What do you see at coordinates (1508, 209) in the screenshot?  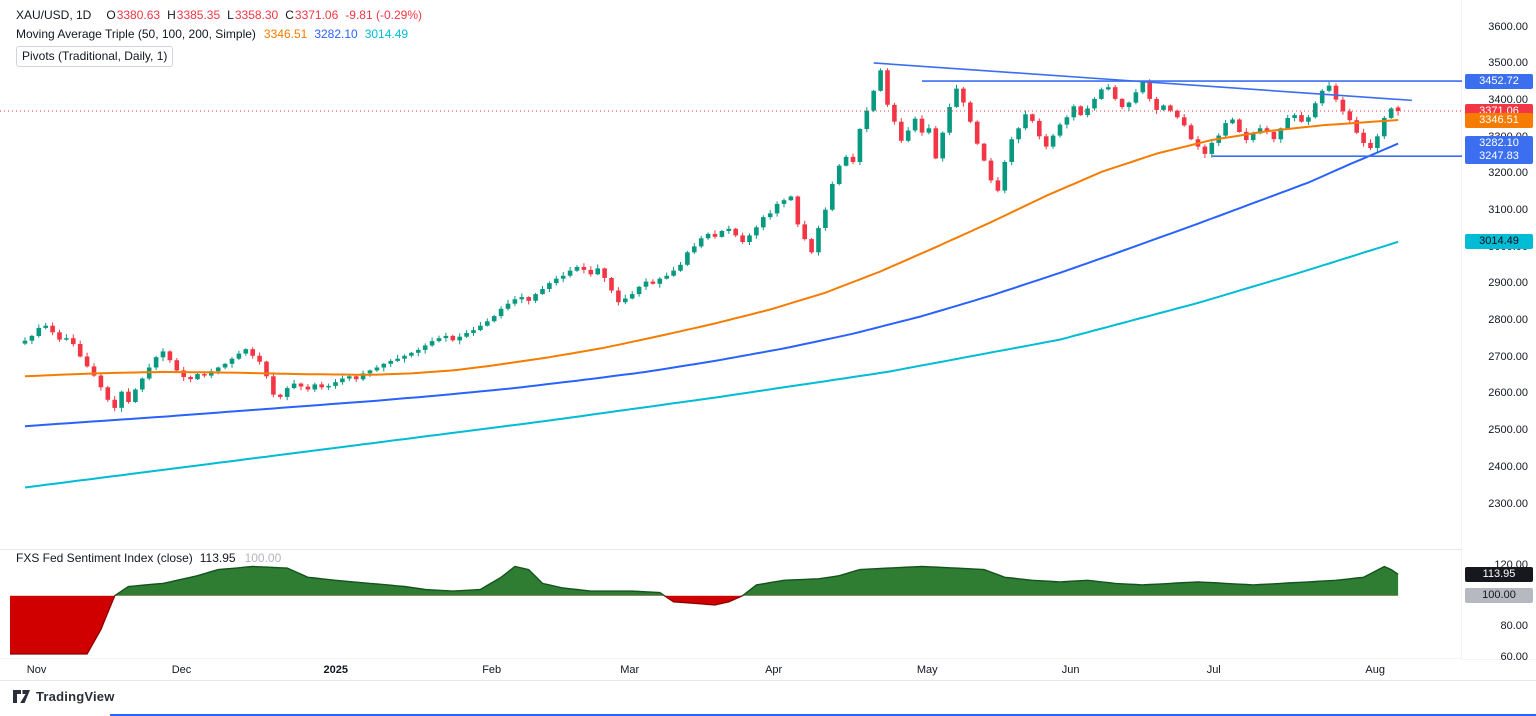 I see `price-tick: 3100.00` at bounding box center [1508, 209].